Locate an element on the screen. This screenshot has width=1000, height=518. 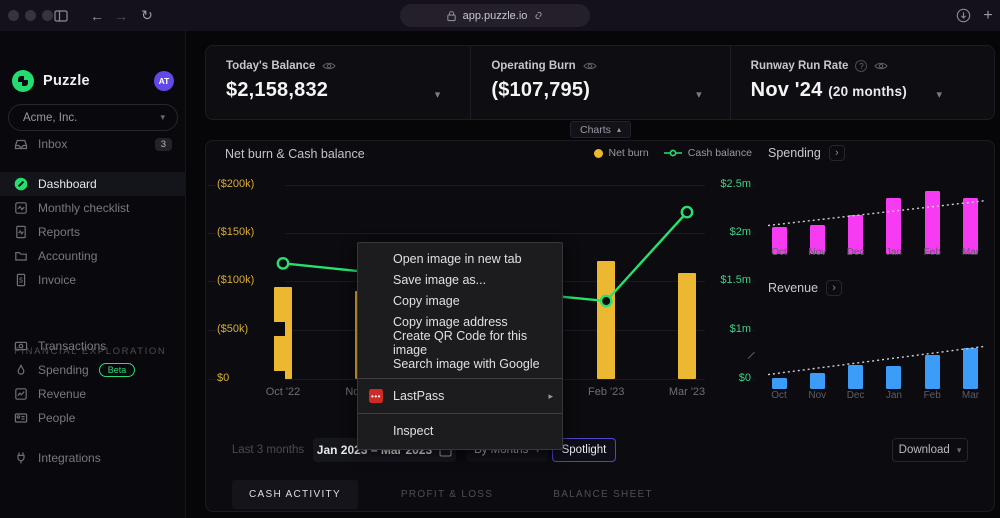
context-menu-item-copy-image-address: Copy image address is located at coordinates (460, 321).